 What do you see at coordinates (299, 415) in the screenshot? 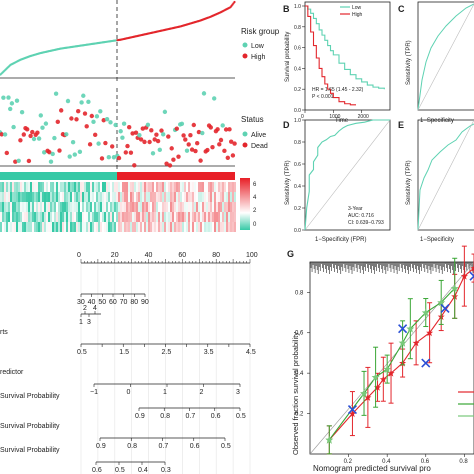
I see `cal-ytick-label: 0.2` at bounding box center [299, 415].